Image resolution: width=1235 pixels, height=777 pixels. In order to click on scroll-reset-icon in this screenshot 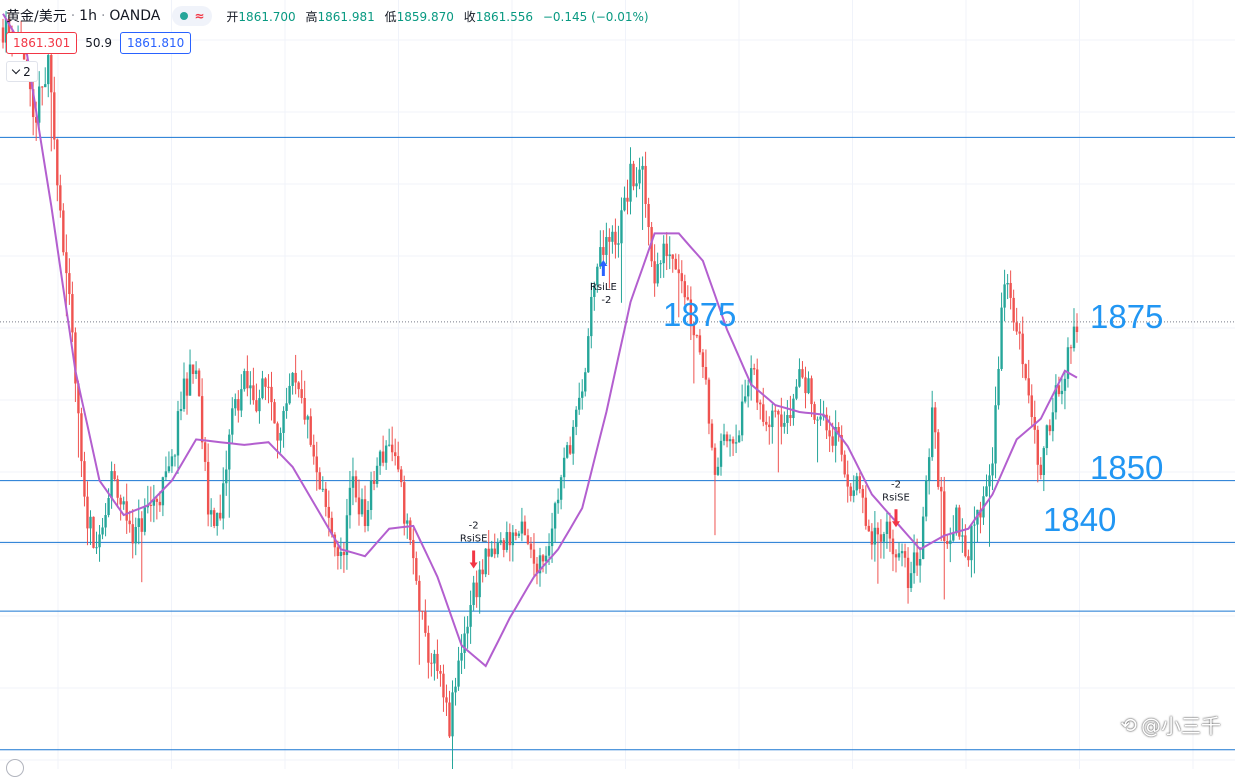, I will do `click(15, 768)`.